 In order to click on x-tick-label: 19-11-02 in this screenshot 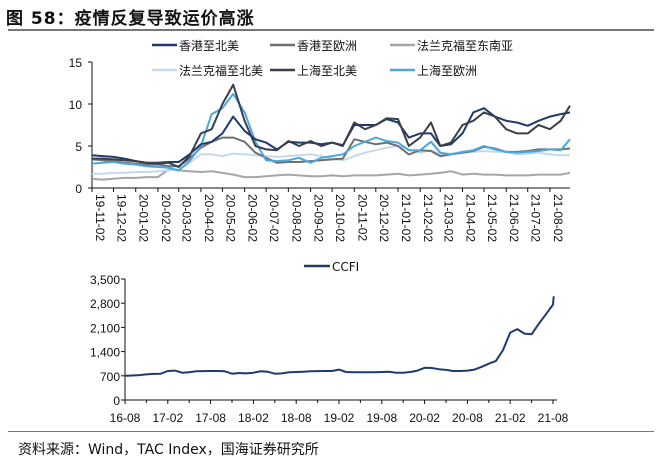, I will do `click(100, 217)`.